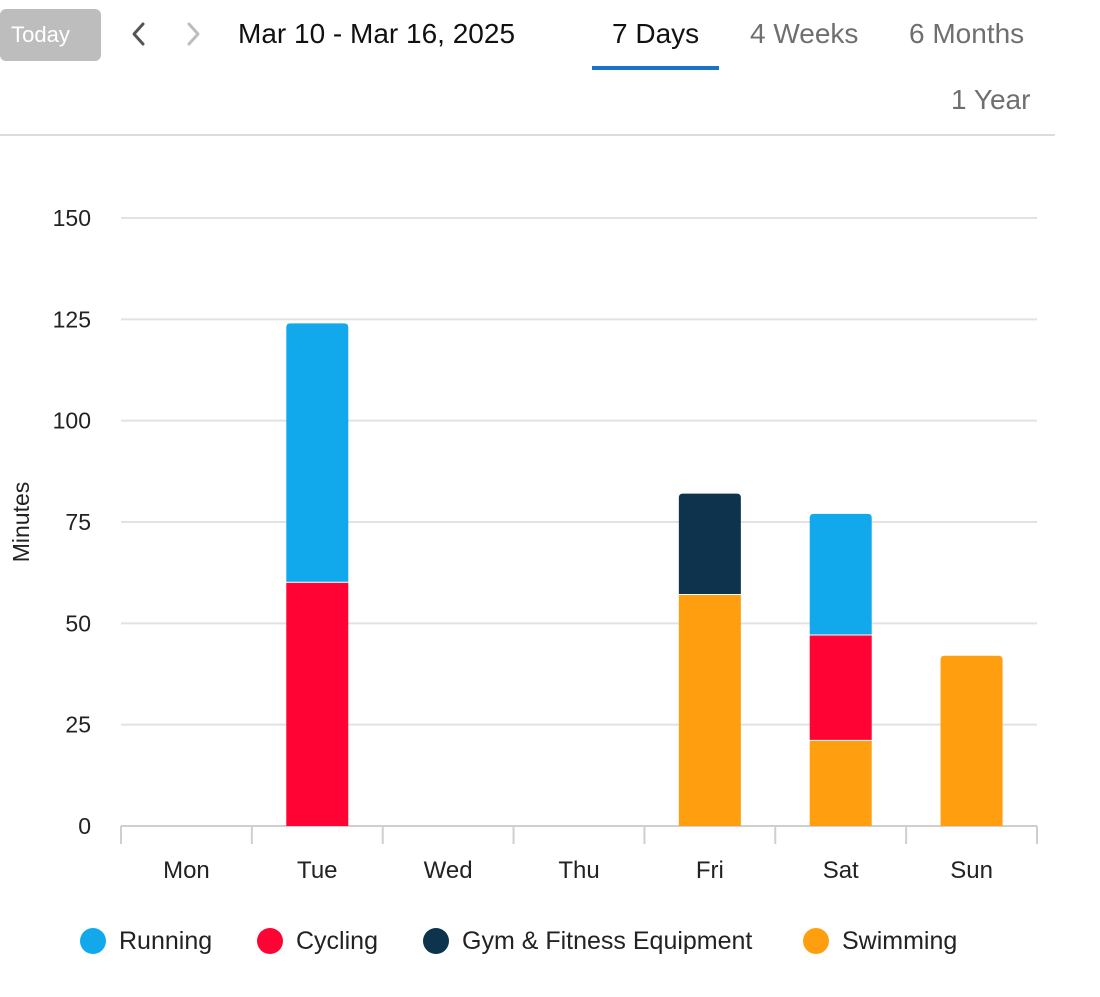 The width and height of the screenshot is (1100, 997). Describe the element at coordinates (78, 623) in the screenshot. I see `y-tick-label: 50` at that location.